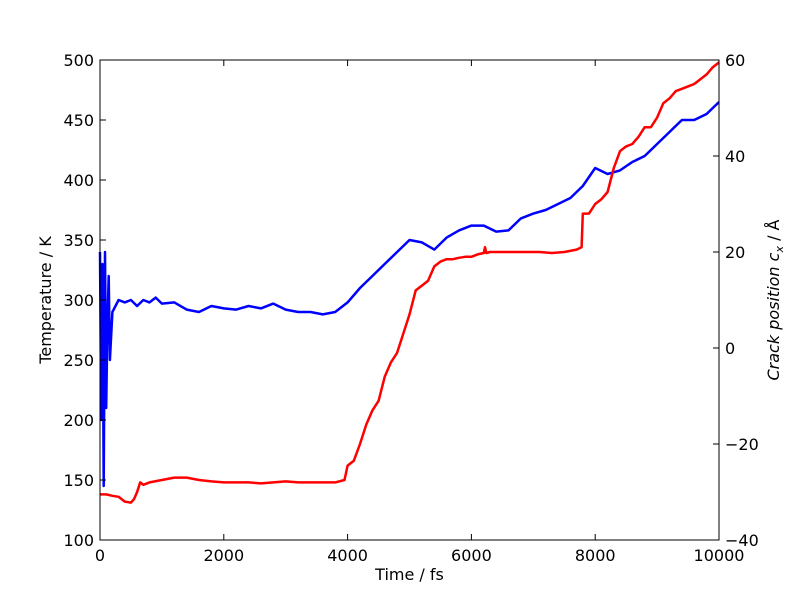  I want to click on x-tick-label: 0, so click(100, 555).